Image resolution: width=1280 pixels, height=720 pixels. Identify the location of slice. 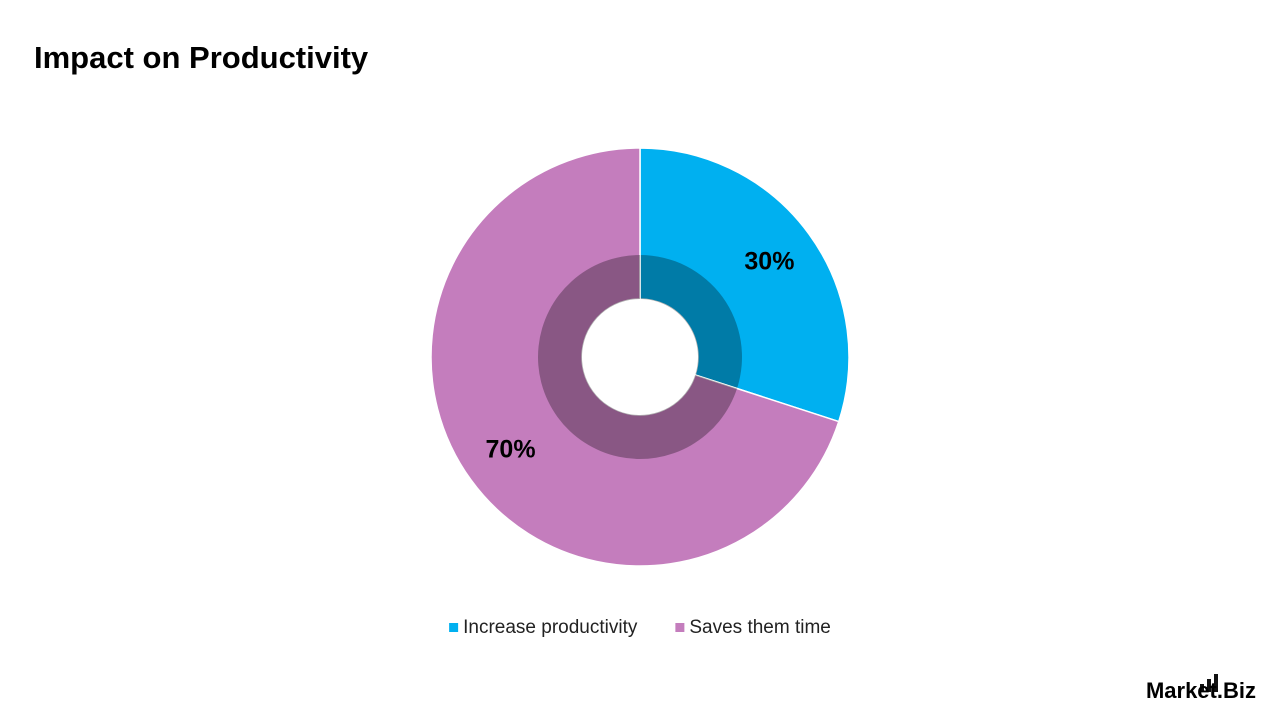
(744, 285).